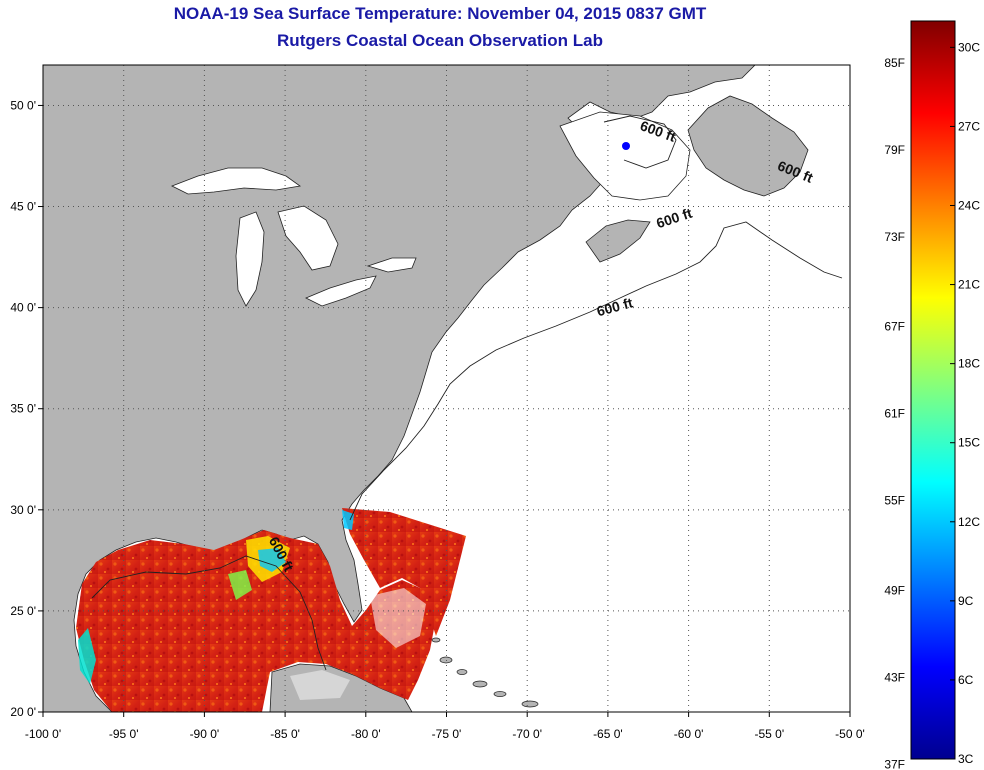 The image size is (984, 770). What do you see at coordinates (748, 146) in the screenshot?
I see `land-newfoundland` at bounding box center [748, 146].